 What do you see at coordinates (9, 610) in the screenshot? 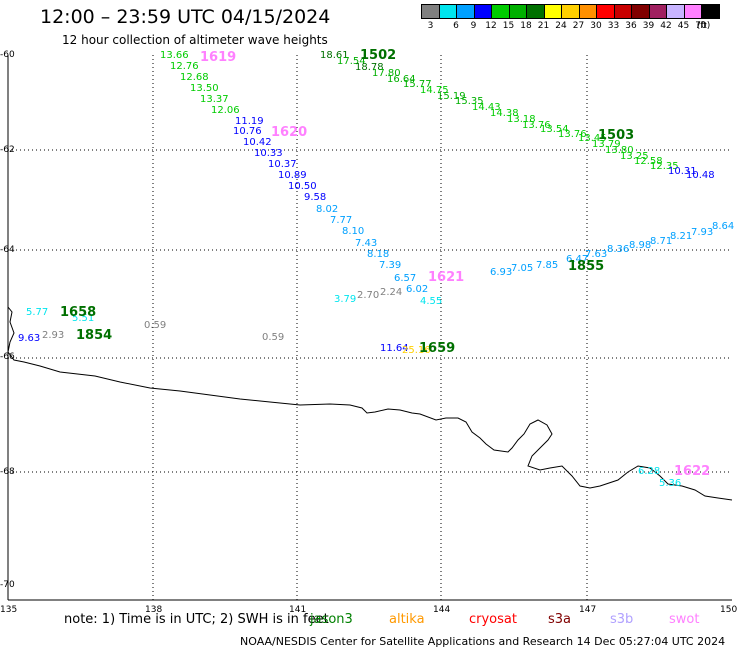
I see `longitude-label: 135` at bounding box center [9, 610].